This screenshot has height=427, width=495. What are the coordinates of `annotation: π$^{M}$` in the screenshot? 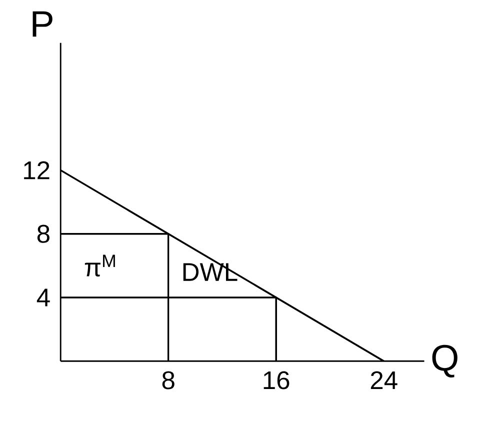 It's located at (99, 265).